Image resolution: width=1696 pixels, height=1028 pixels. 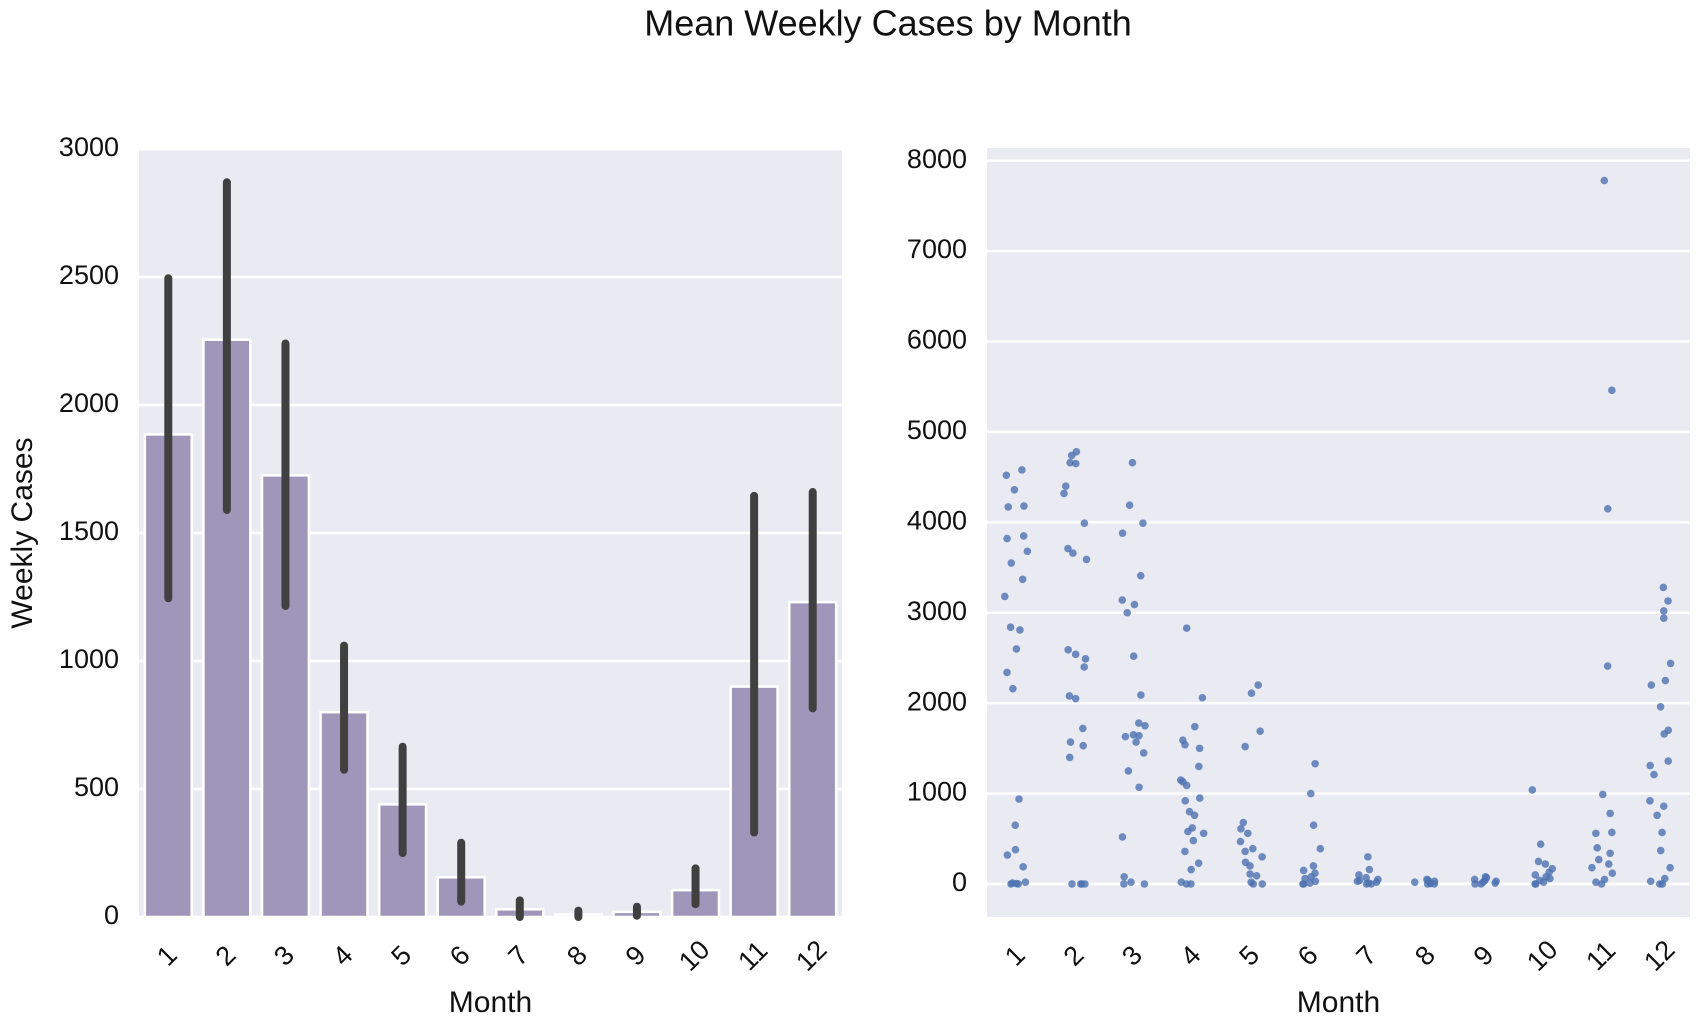 I want to click on y-tick-label: 2500, so click(x=89, y=275).